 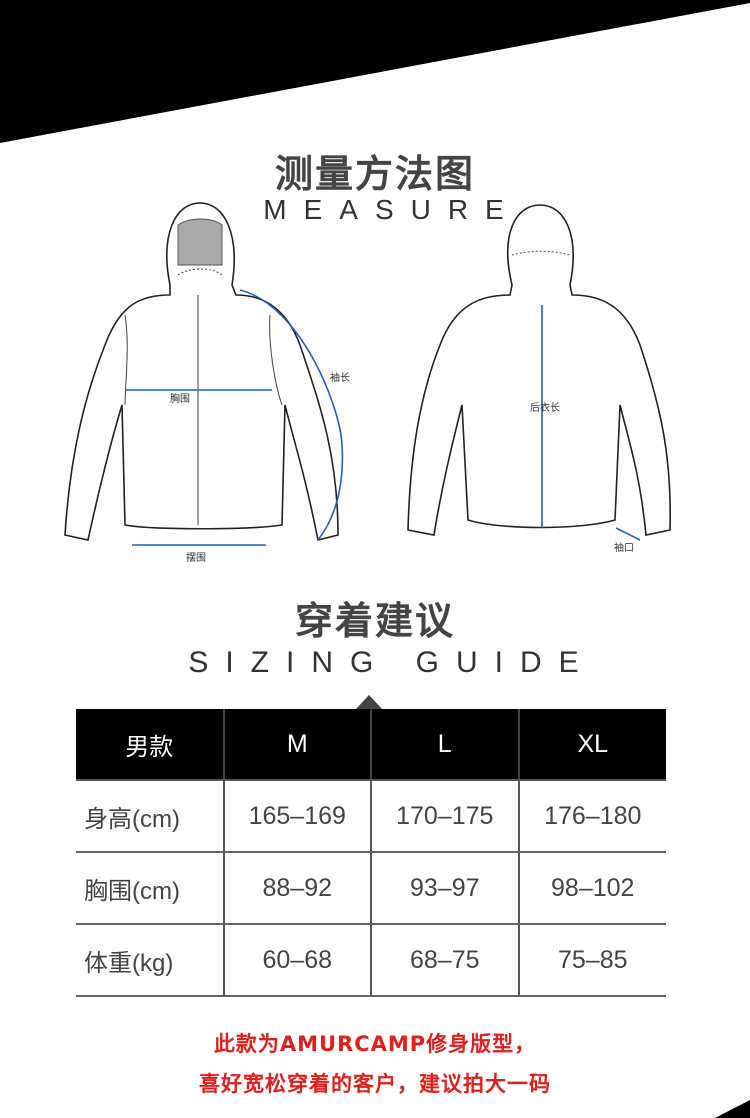 I want to click on hem-label: 摆围, so click(x=196, y=557).